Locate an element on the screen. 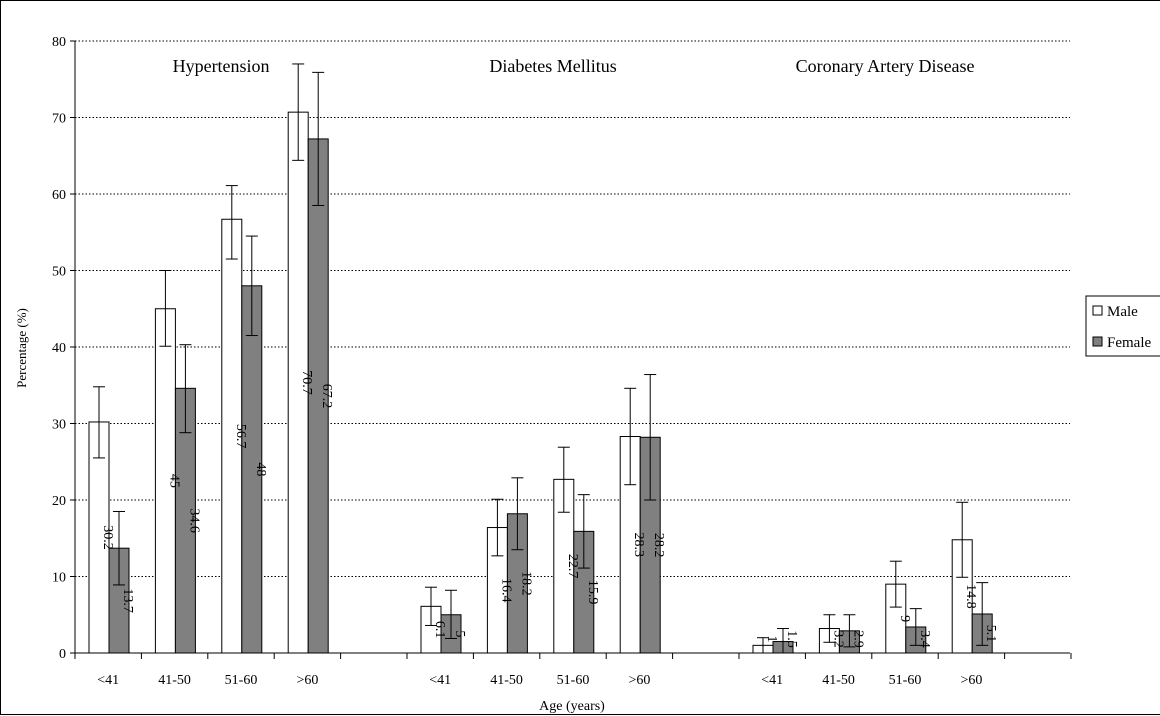 The image size is (1160, 716). y-tick-label: 0 is located at coordinates (62, 654).